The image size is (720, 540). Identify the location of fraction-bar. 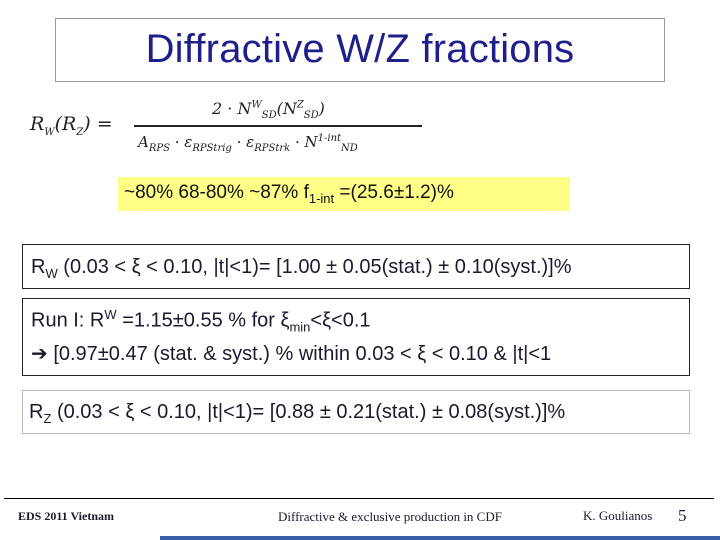
(278, 126).